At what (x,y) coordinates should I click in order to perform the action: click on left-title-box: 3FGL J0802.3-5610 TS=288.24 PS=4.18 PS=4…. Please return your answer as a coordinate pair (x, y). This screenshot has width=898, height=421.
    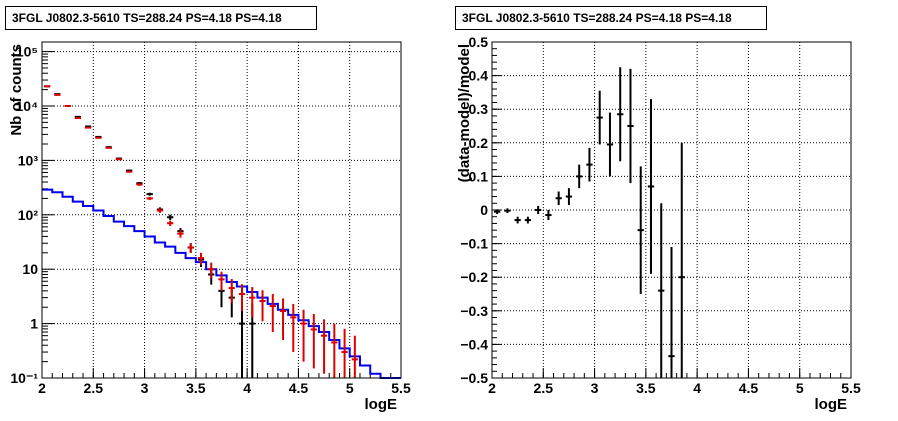
    Looking at the image, I should click on (161, 18).